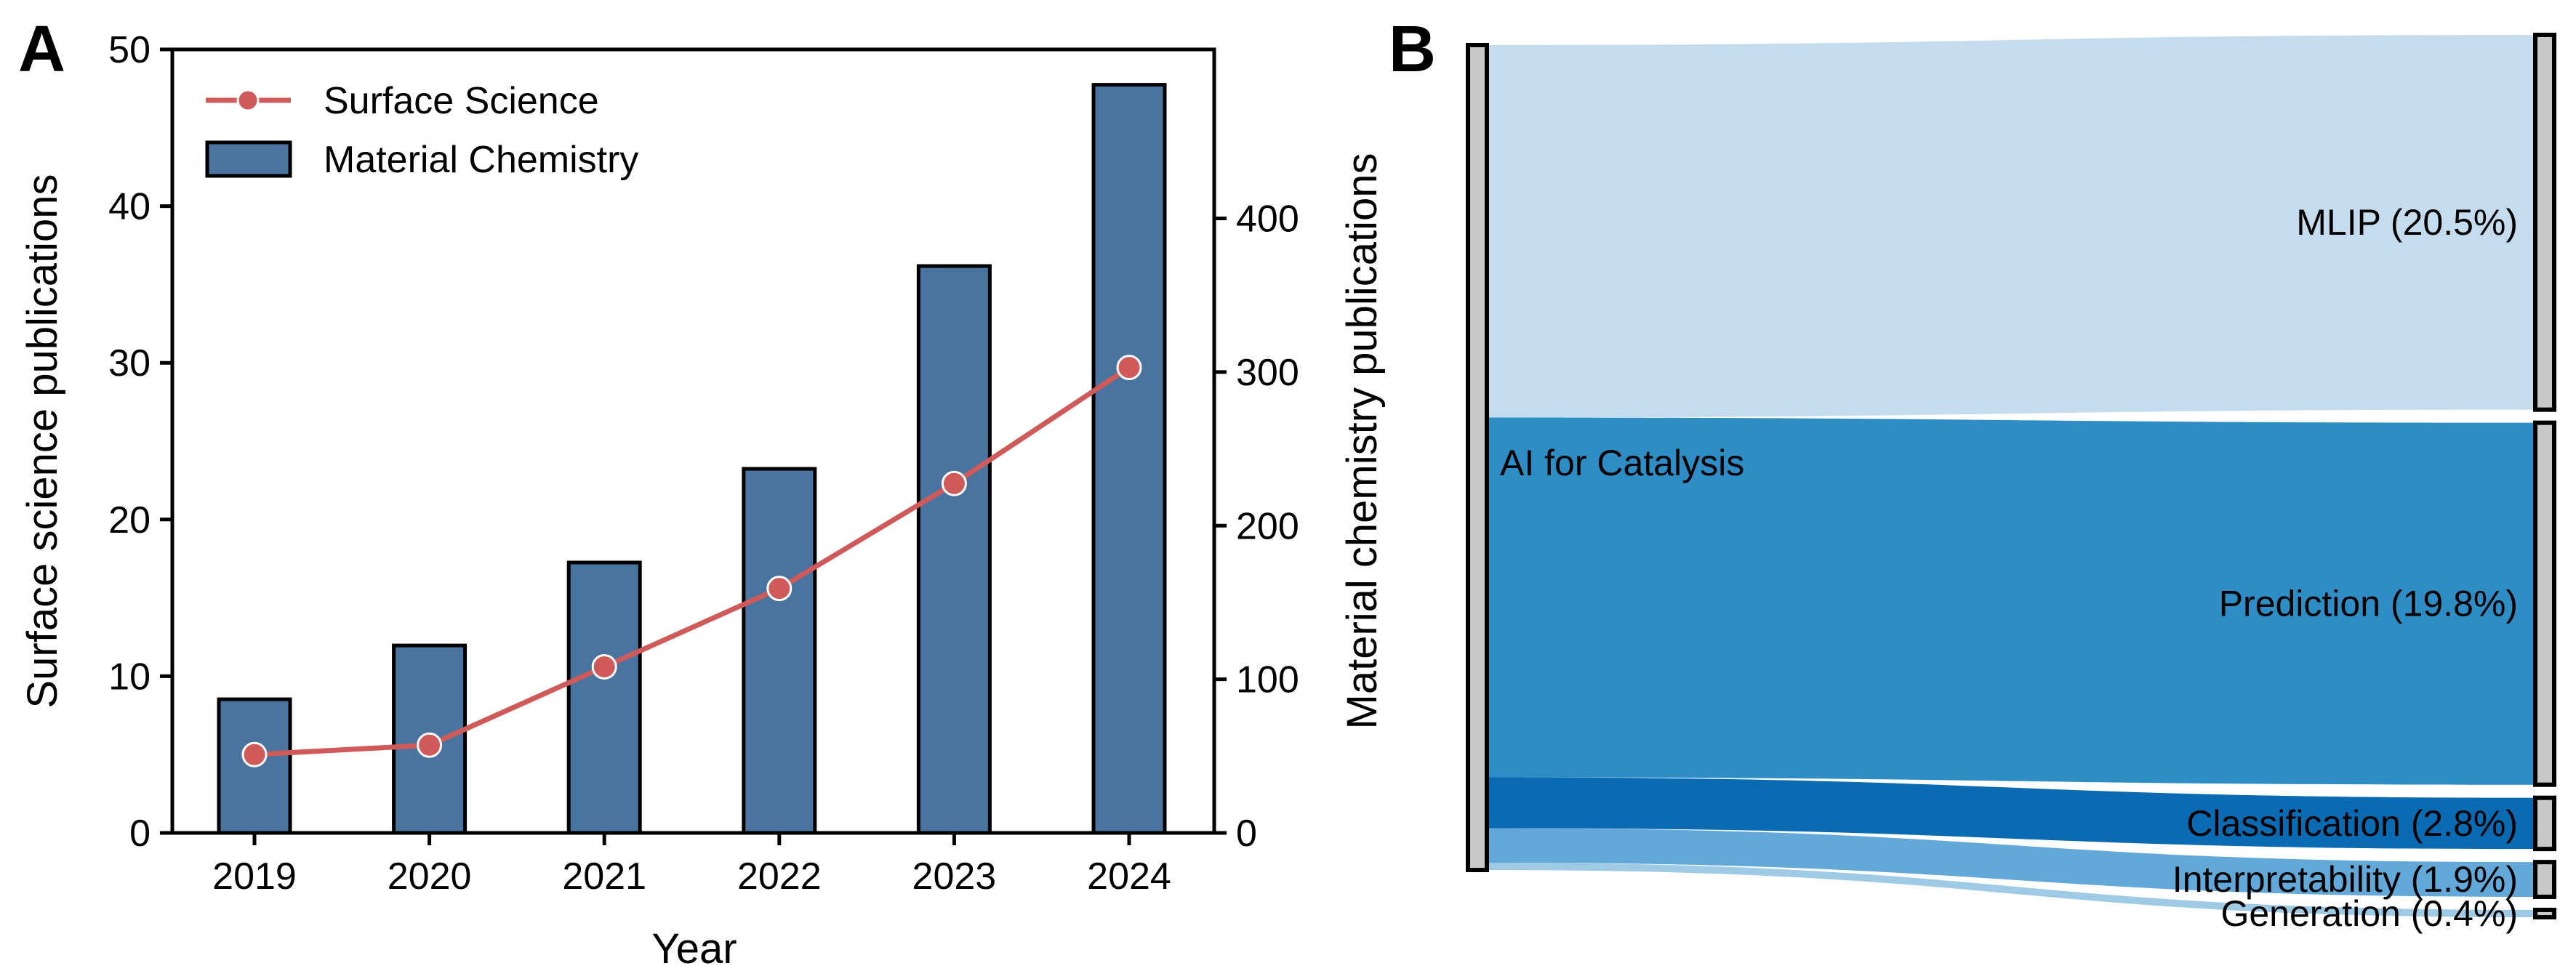 The height and width of the screenshot is (979, 2576). What do you see at coordinates (1362, 442) in the screenshot?
I see `y2-axis-label: Material chemistry publications` at bounding box center [1362, 442].